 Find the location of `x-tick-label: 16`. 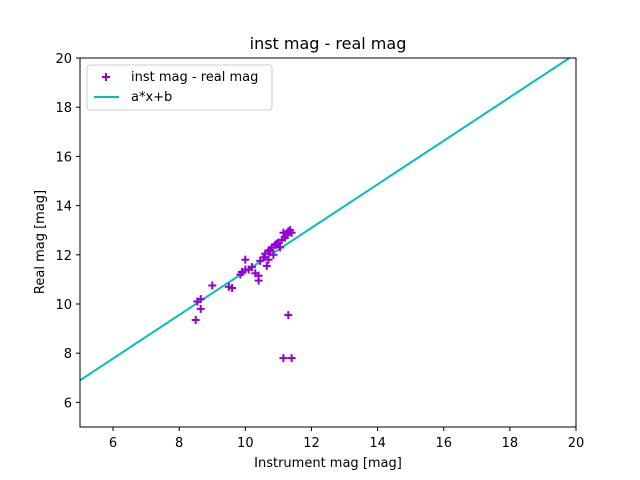

x-tick-label: 16 is located at coordinates (443, 443).